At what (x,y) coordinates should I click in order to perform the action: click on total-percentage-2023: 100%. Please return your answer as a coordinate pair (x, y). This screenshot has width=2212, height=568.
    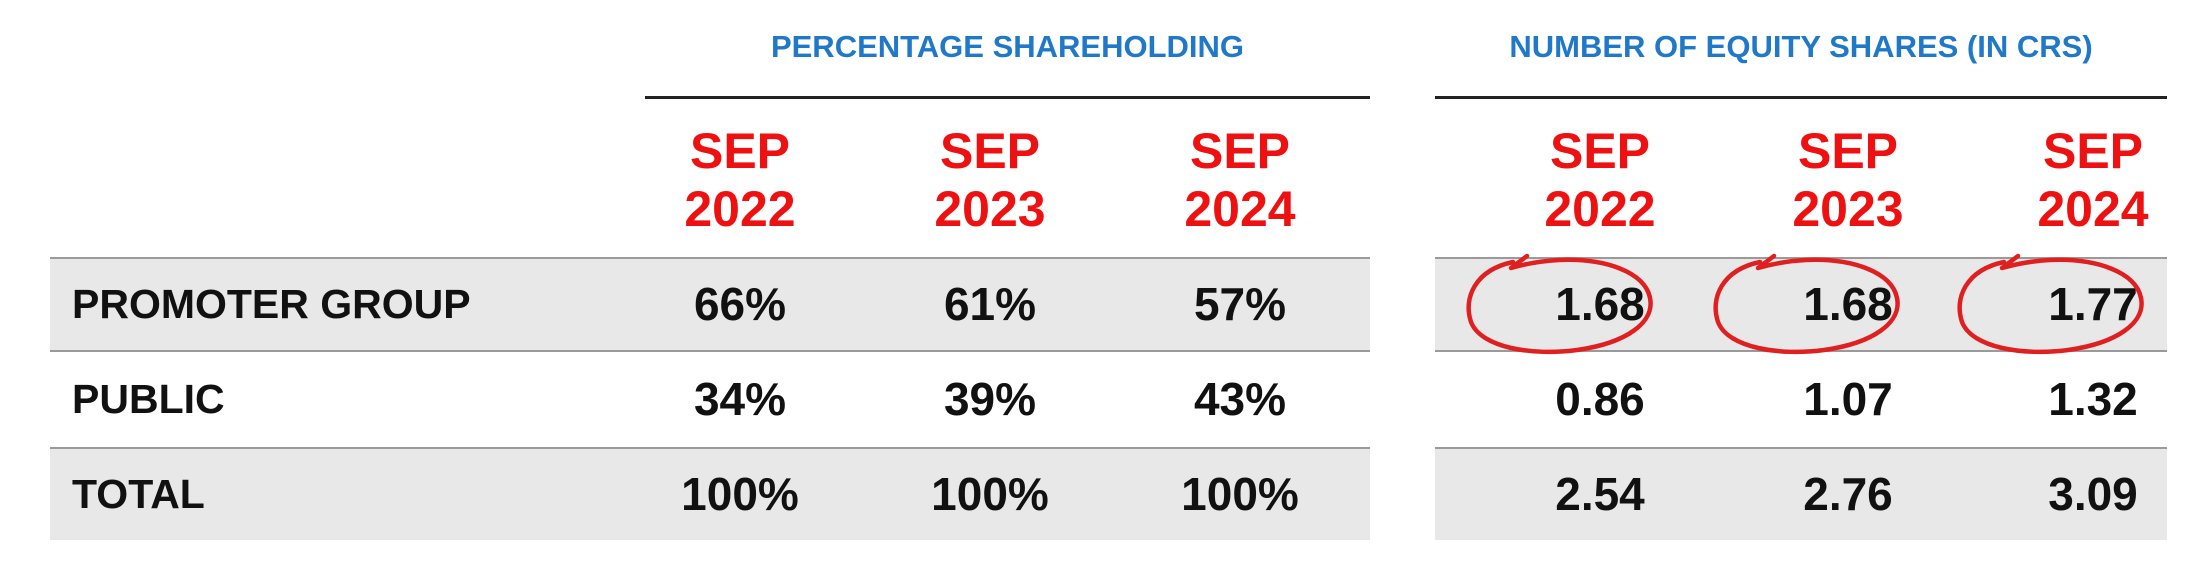
    Looking at the image, I should click on (990, 494).